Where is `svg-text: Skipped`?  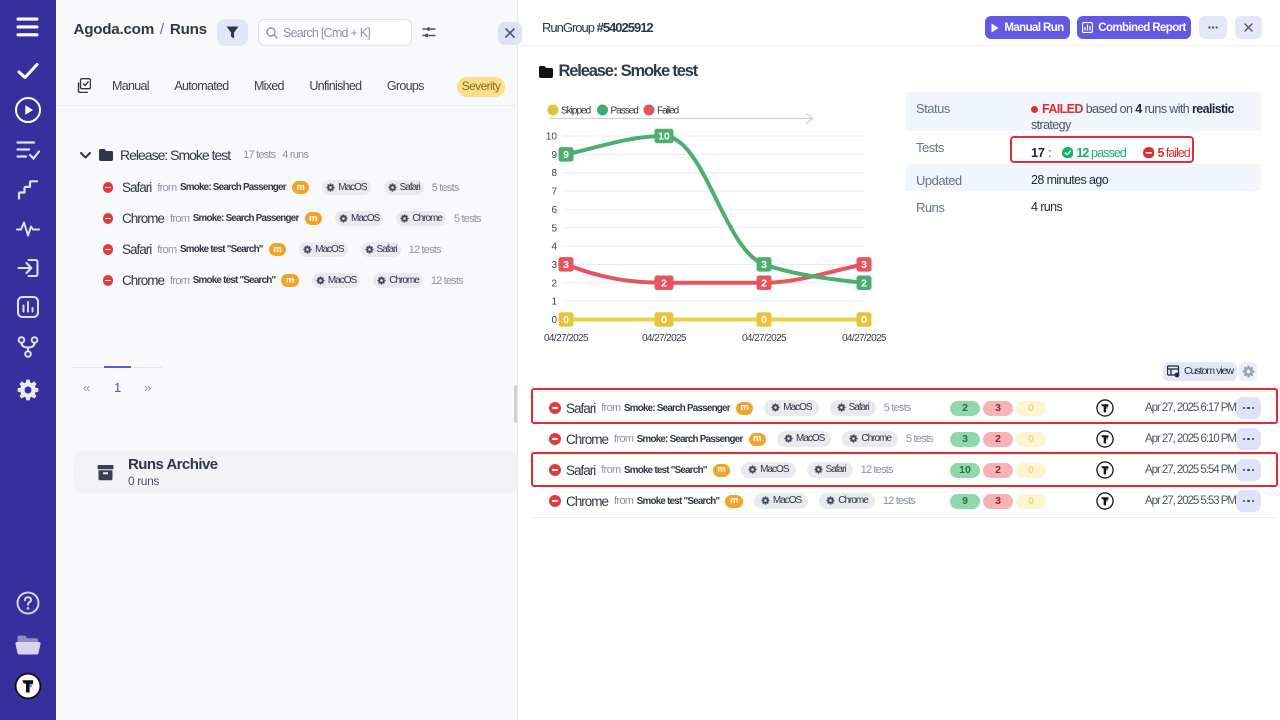
svg-text: Skipped is located at coordinates (576, 111).